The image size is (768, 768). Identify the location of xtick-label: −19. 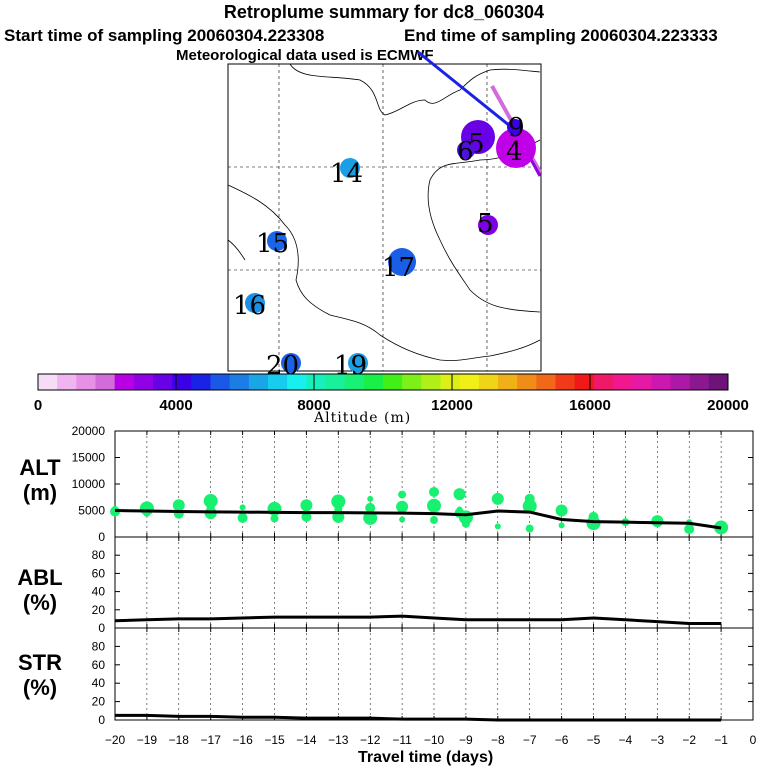
(147, 740).